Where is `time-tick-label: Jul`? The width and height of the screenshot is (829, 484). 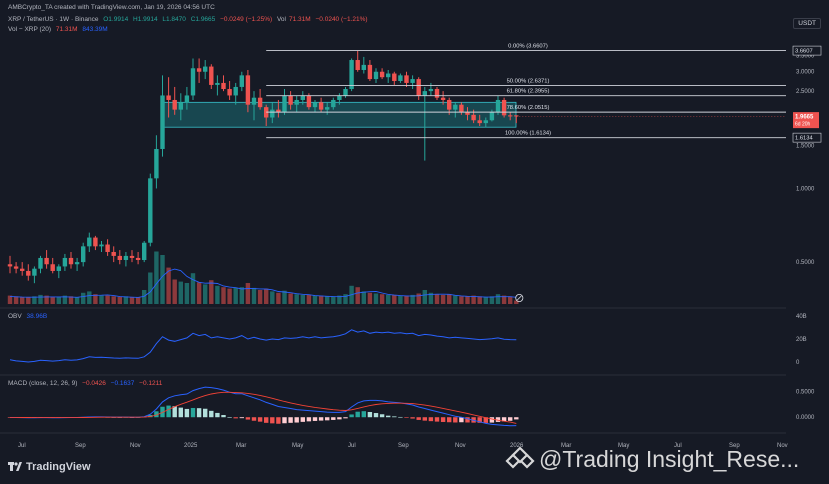
time-tick-label: Jul is located at coordinates (678, 446).